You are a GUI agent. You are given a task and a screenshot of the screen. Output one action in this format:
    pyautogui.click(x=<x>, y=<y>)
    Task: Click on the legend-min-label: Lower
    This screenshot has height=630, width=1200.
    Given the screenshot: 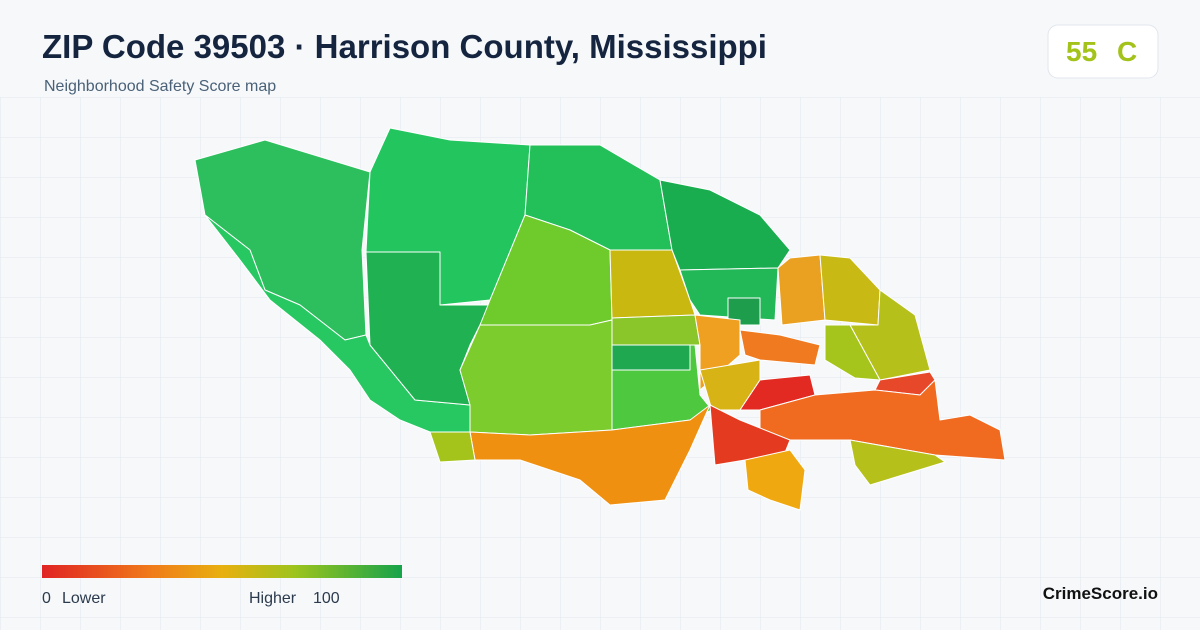 What is the action you would take?
    pyautogui.click(x=84, y=598)
    